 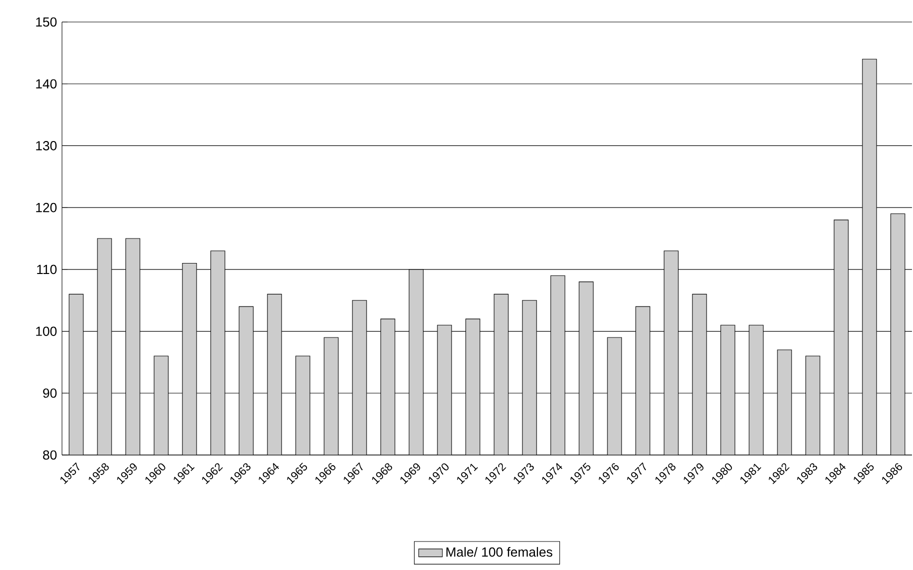 I want to click on y-tick-label: 120, so click(x=46, y=207).